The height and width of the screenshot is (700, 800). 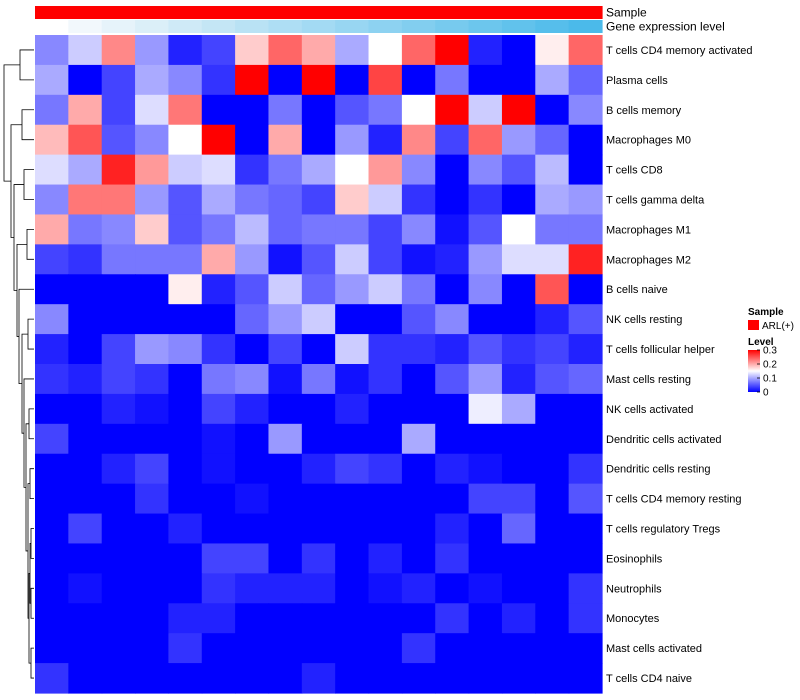 I want to click on row-label: T cells CD4 naive, so click(x=649, y=679).